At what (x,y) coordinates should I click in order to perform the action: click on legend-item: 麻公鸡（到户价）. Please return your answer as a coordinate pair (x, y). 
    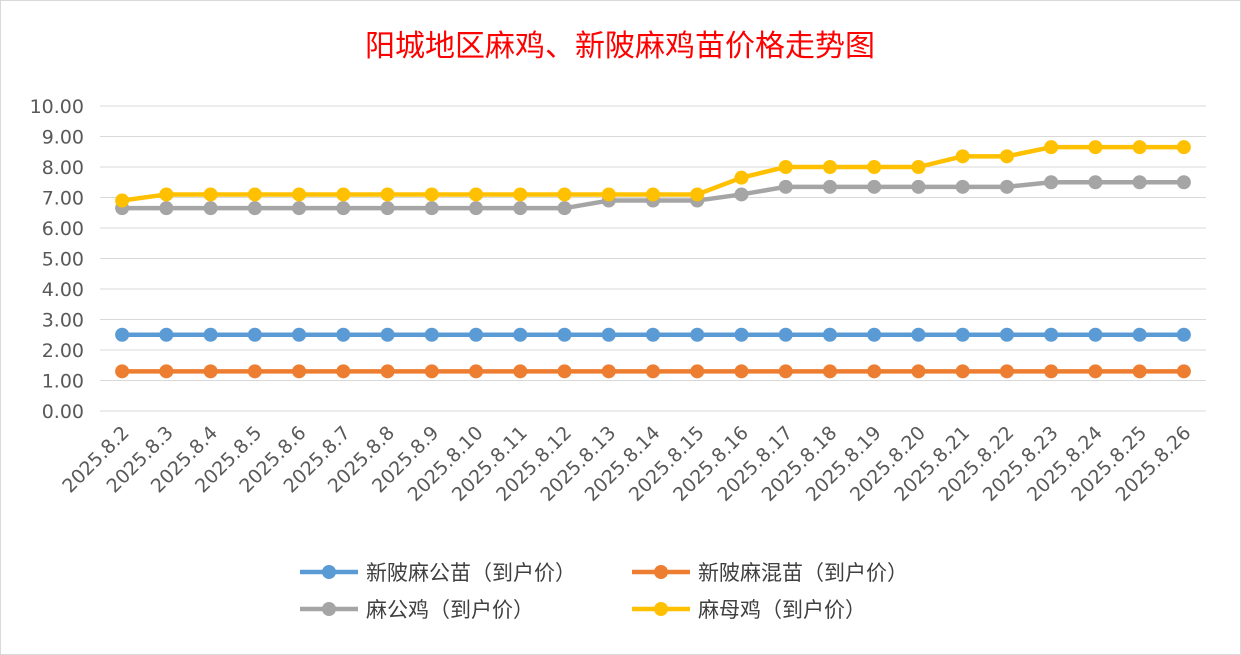
    Looking at the image, I should click on (417, 610).